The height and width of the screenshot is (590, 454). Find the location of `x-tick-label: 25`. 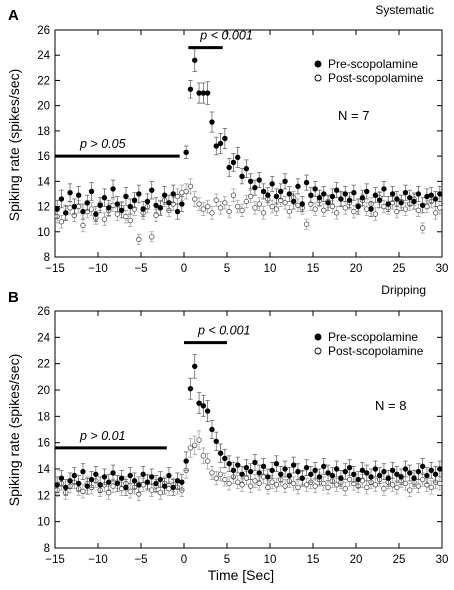

x-tick-label: 25 is located at coordinates (399, 560).